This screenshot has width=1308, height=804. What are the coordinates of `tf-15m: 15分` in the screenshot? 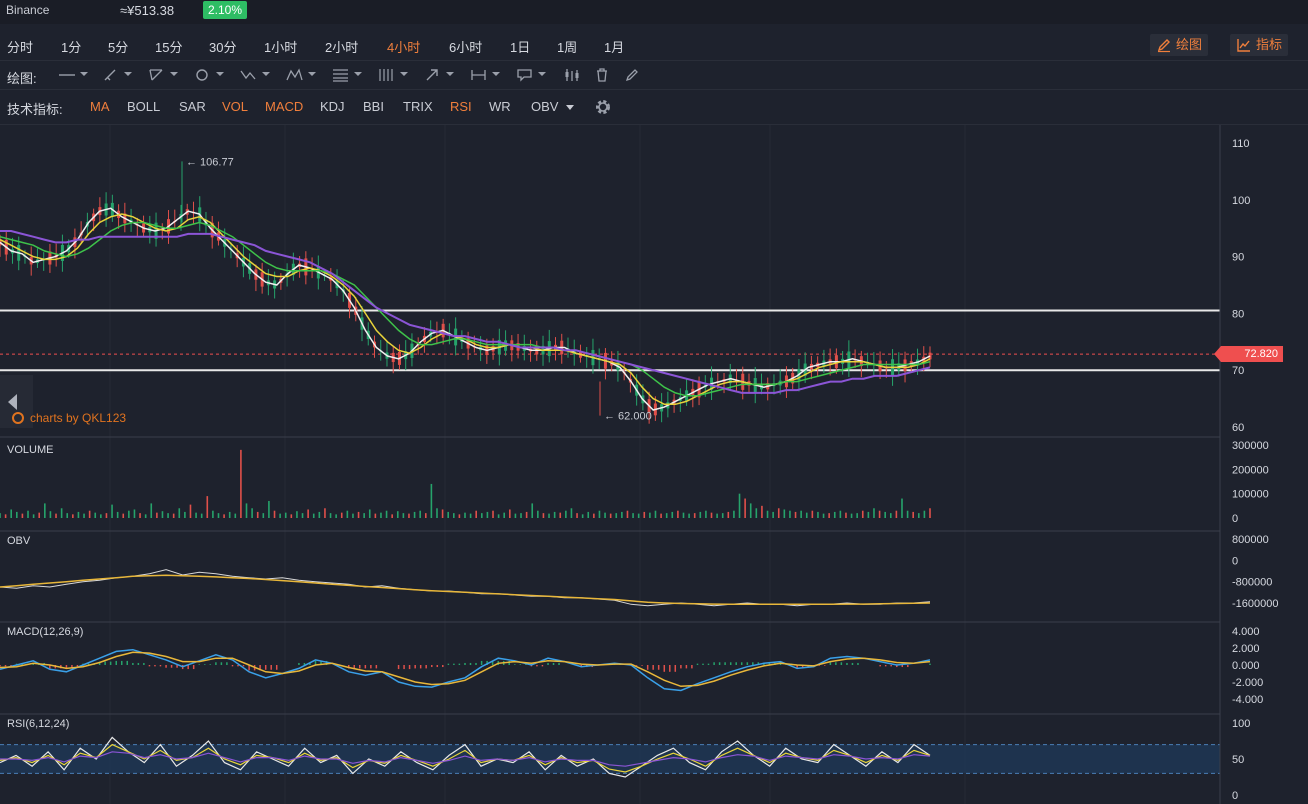 It's located at (169, 47).